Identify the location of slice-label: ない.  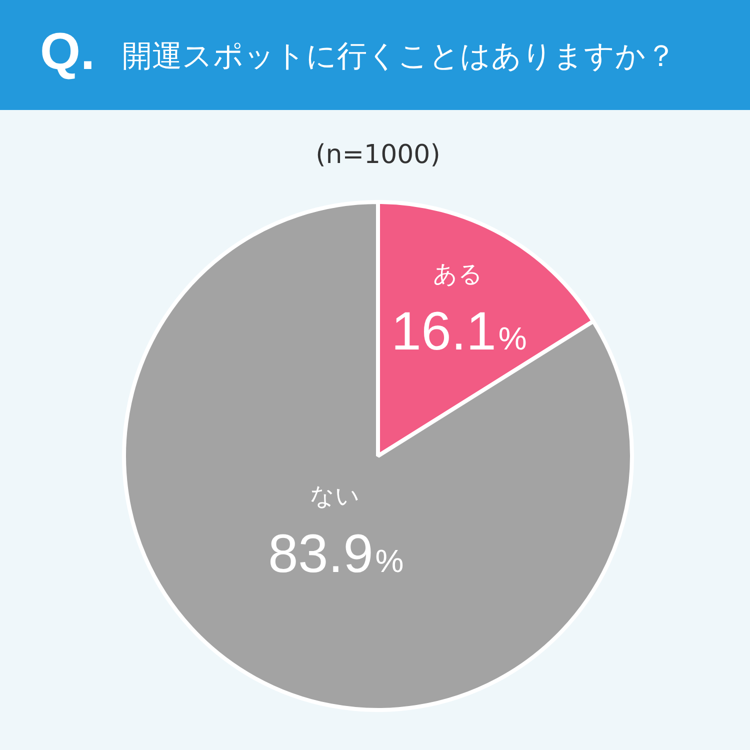
(335, 496).